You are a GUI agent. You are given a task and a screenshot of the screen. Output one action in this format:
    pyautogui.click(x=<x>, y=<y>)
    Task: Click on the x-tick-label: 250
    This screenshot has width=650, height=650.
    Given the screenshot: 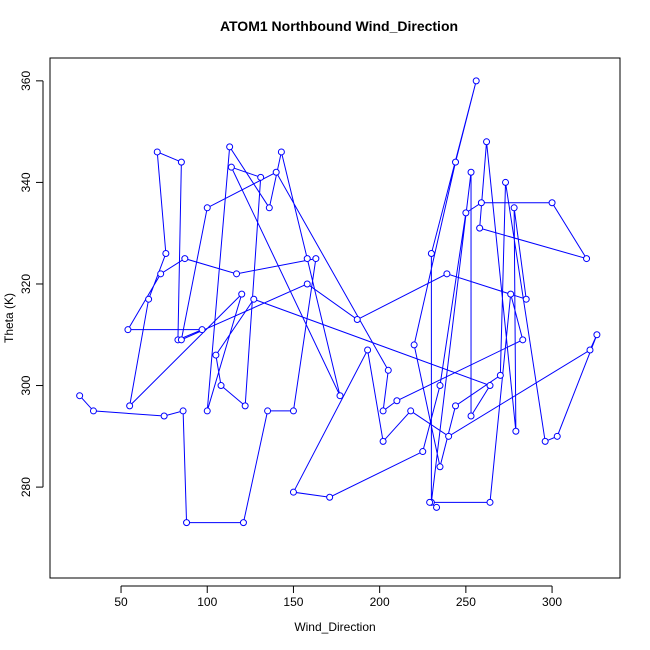 What is the action you would take?
    pyautogui.click(x=466, y=602)
    